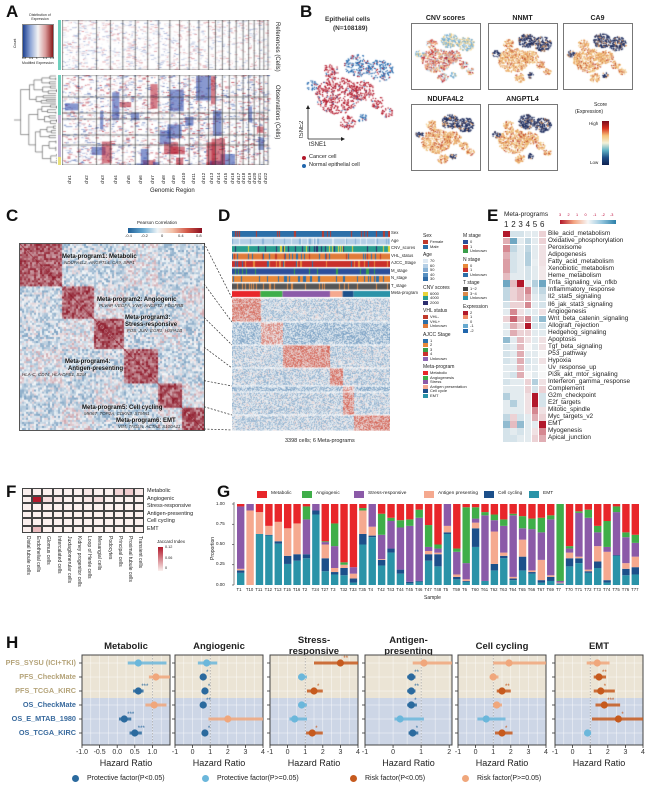  Describe the element at coordinates (555, 424) in the screenshot. I see `e-row-label: EMT` at that location.